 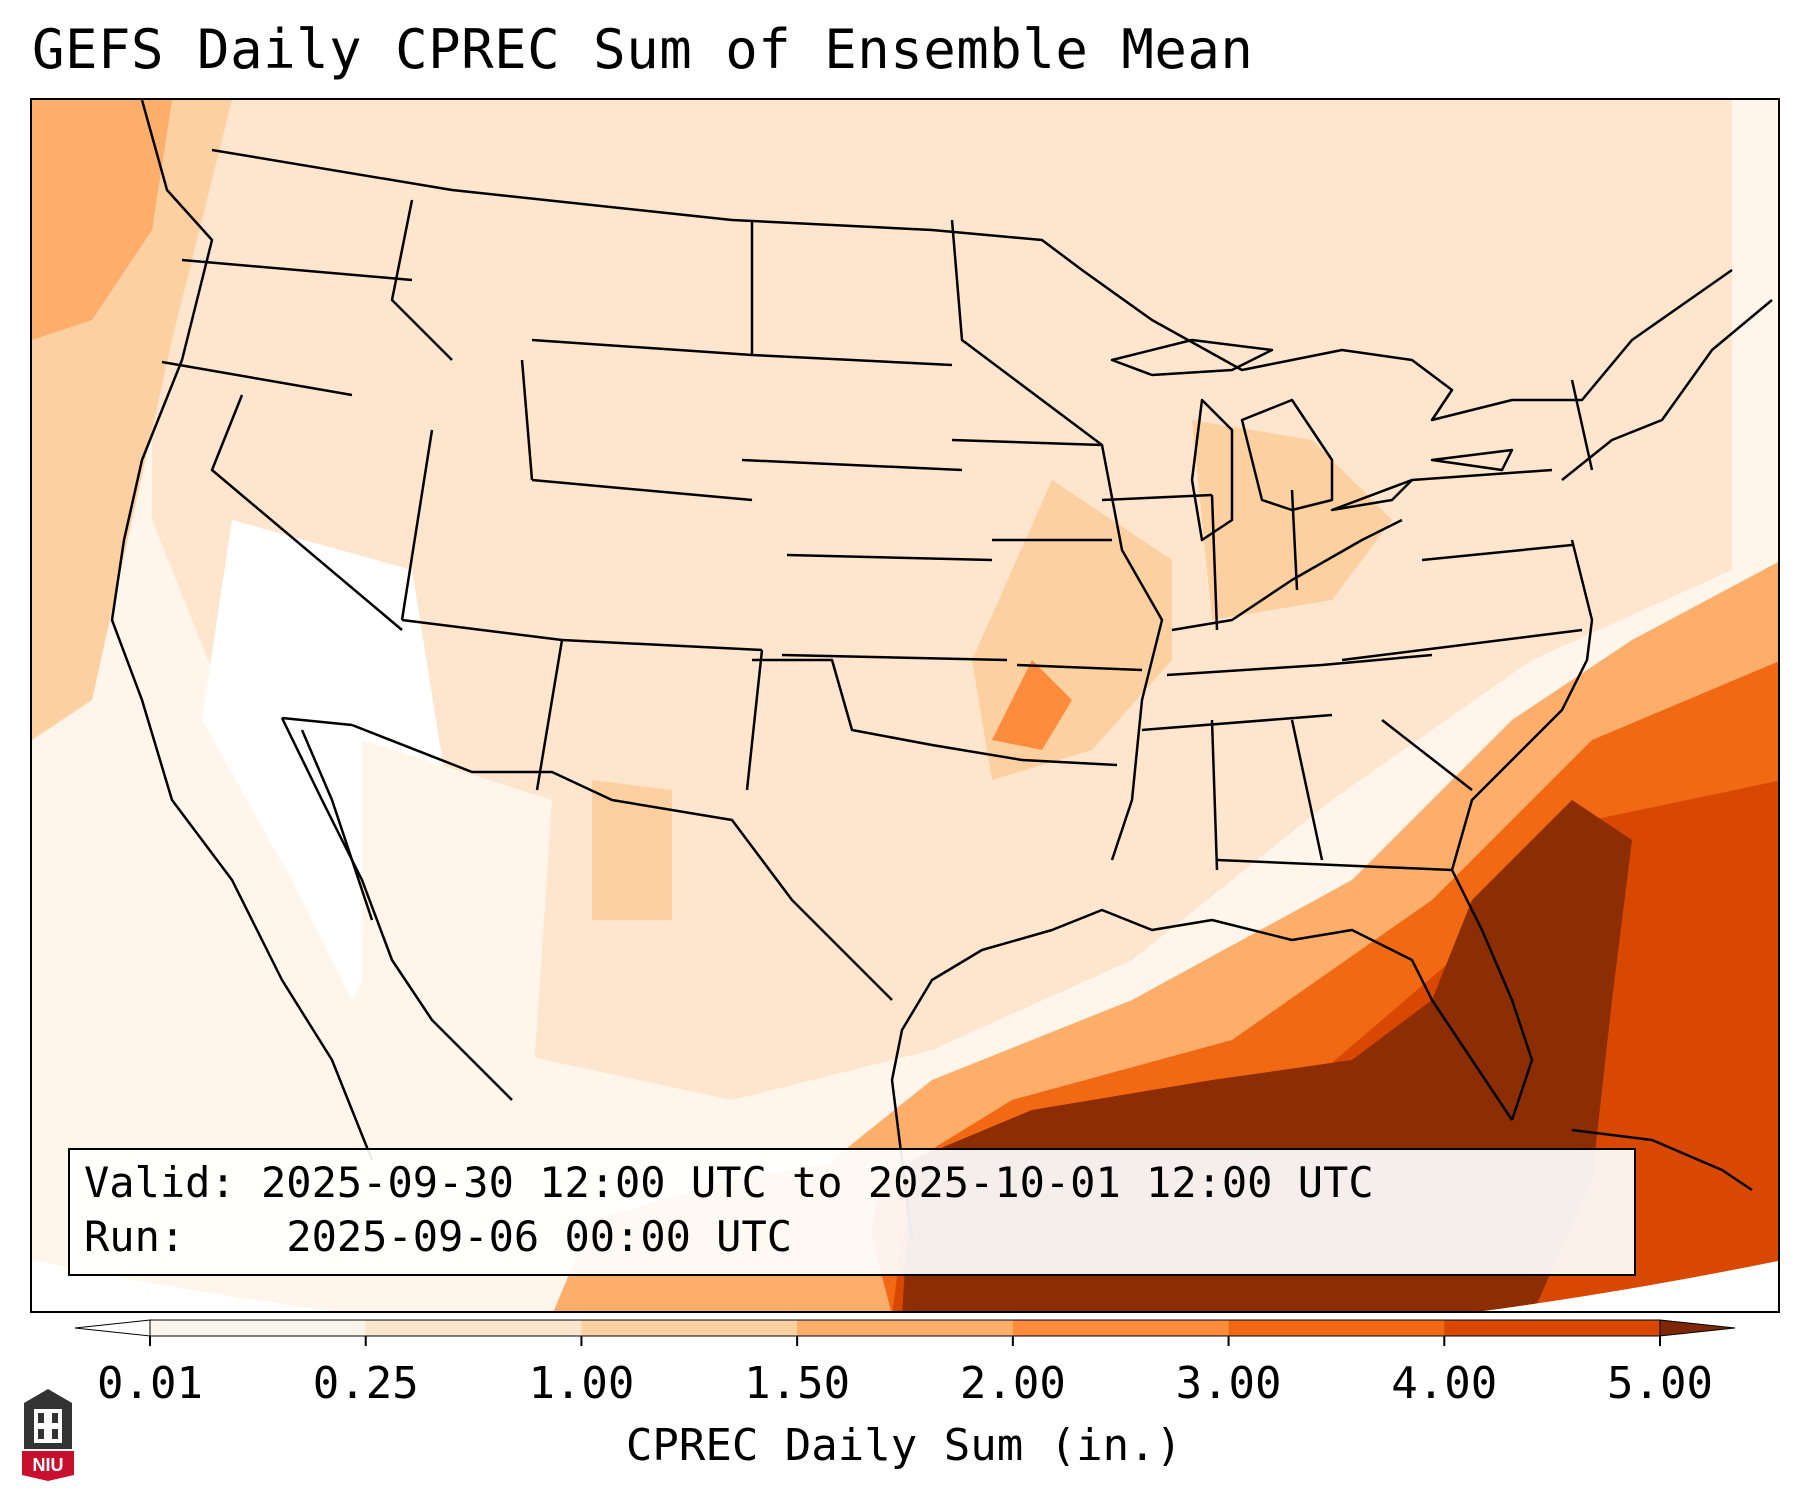 I want to click on boundary-wy-co, so click(x=642, y=490).